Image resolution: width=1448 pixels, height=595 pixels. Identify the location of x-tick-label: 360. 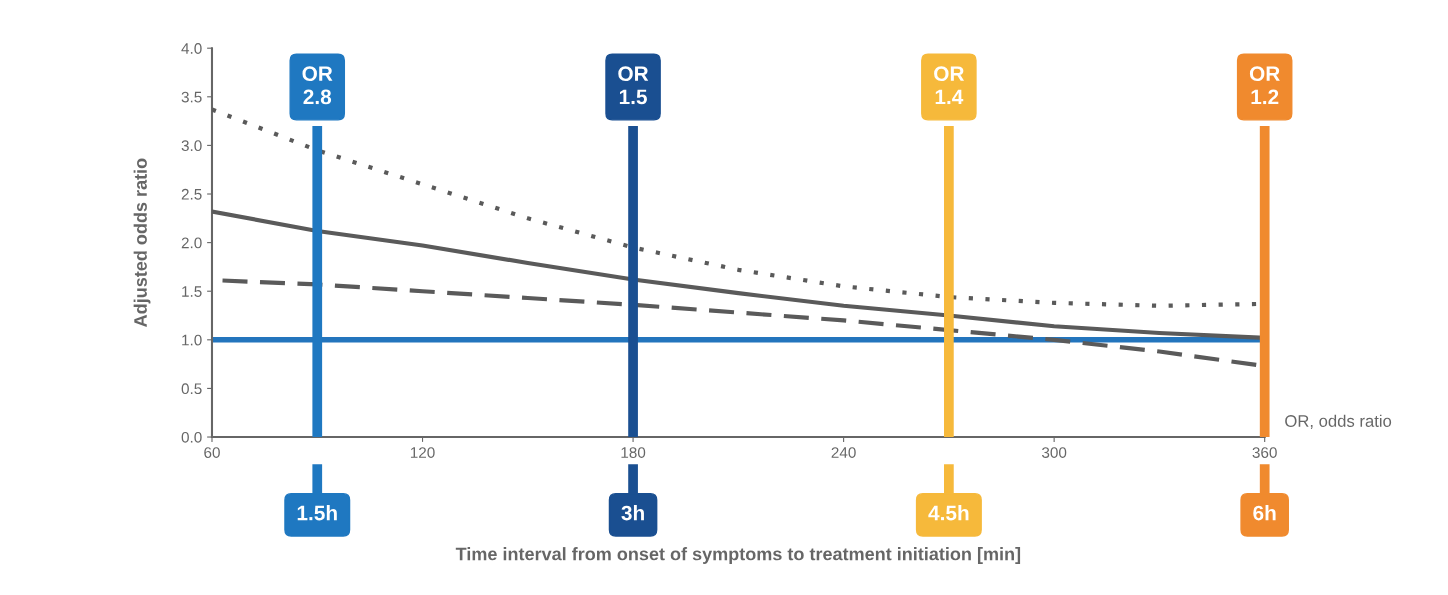
(1264, 452).